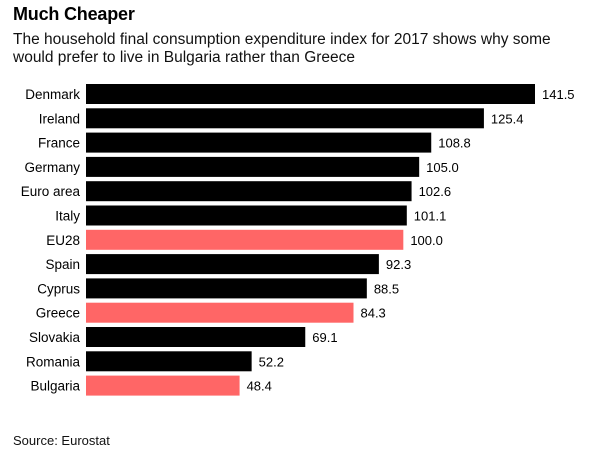 The width and height of the screenshot is (595, 457). I want to click on category-label-slovakia: Slovakia, so click(55, 337).